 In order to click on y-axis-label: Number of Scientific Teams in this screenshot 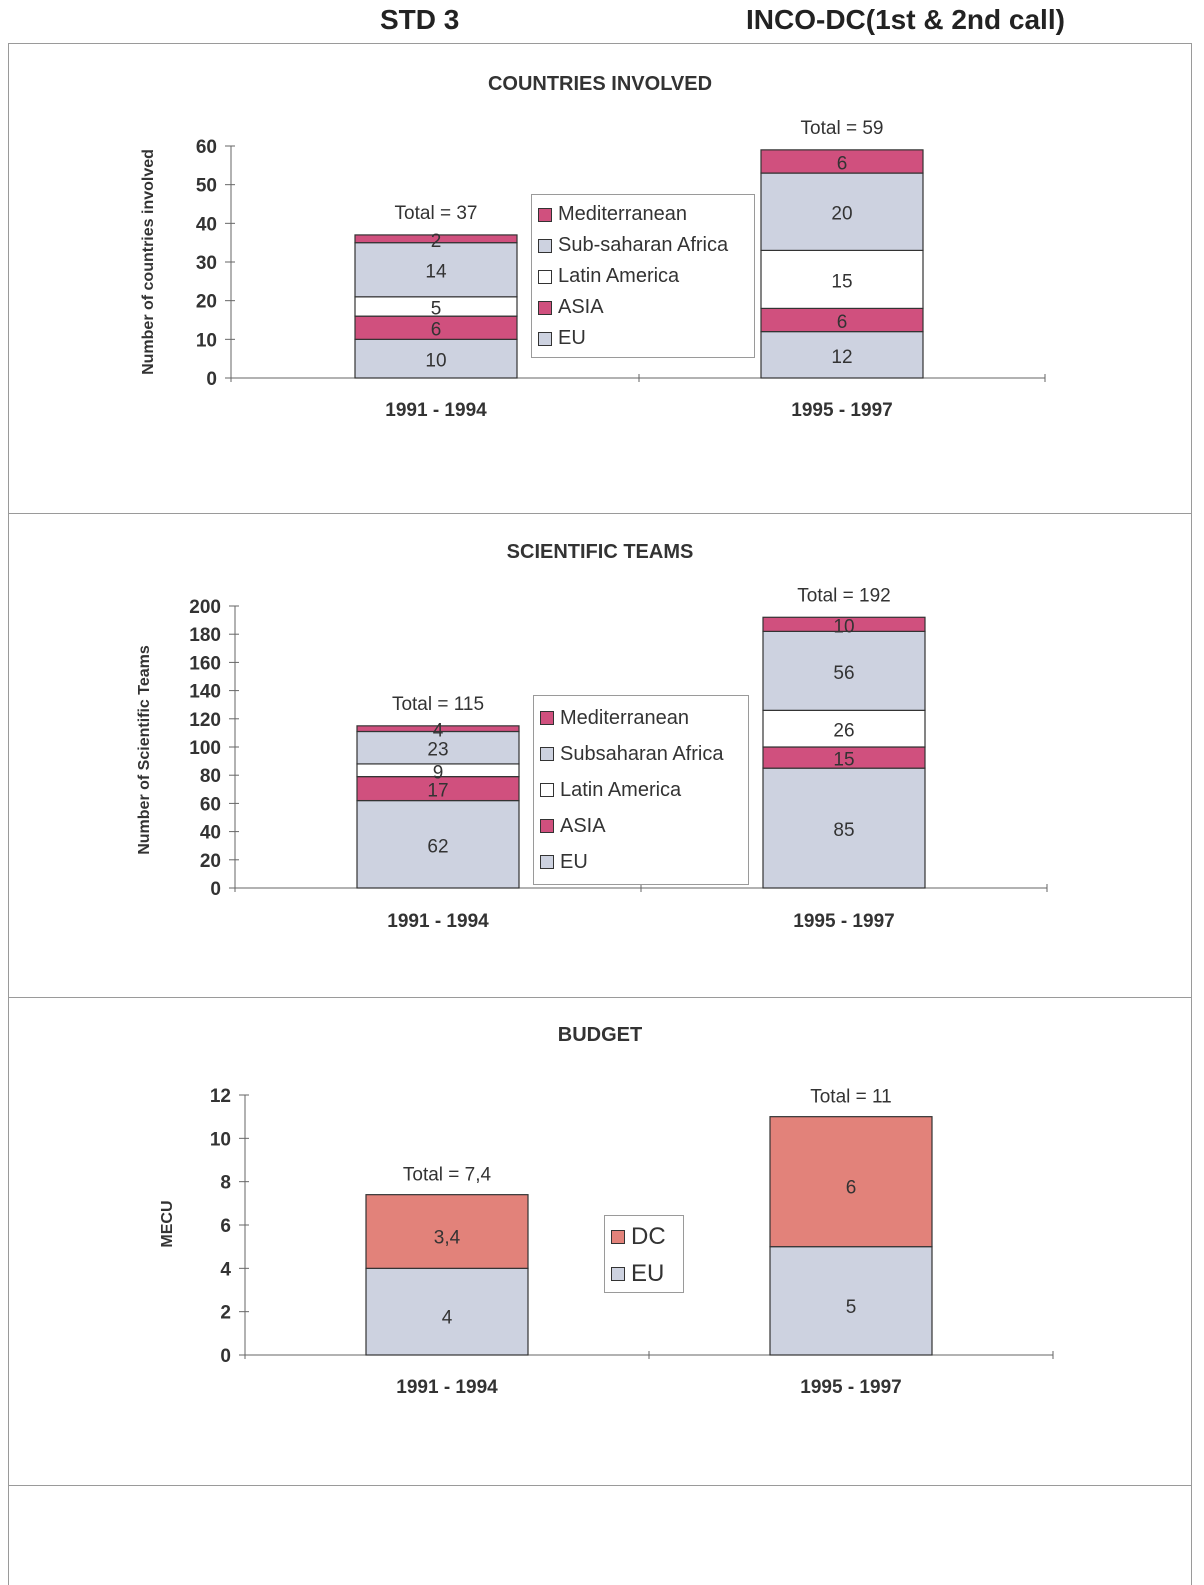, I will do `click(144, 750)`.